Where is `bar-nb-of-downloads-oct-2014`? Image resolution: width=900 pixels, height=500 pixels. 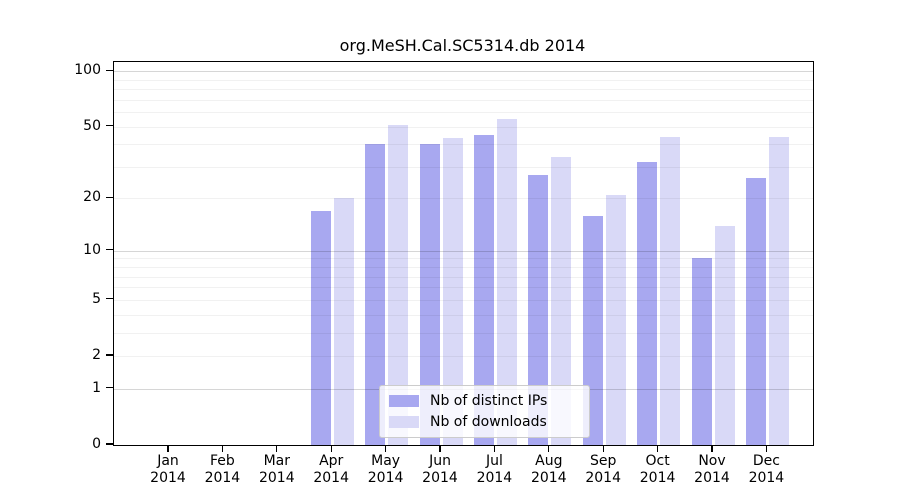 bar-nb-of-downloads-oct-2014 is located at coordinates (670, 290).